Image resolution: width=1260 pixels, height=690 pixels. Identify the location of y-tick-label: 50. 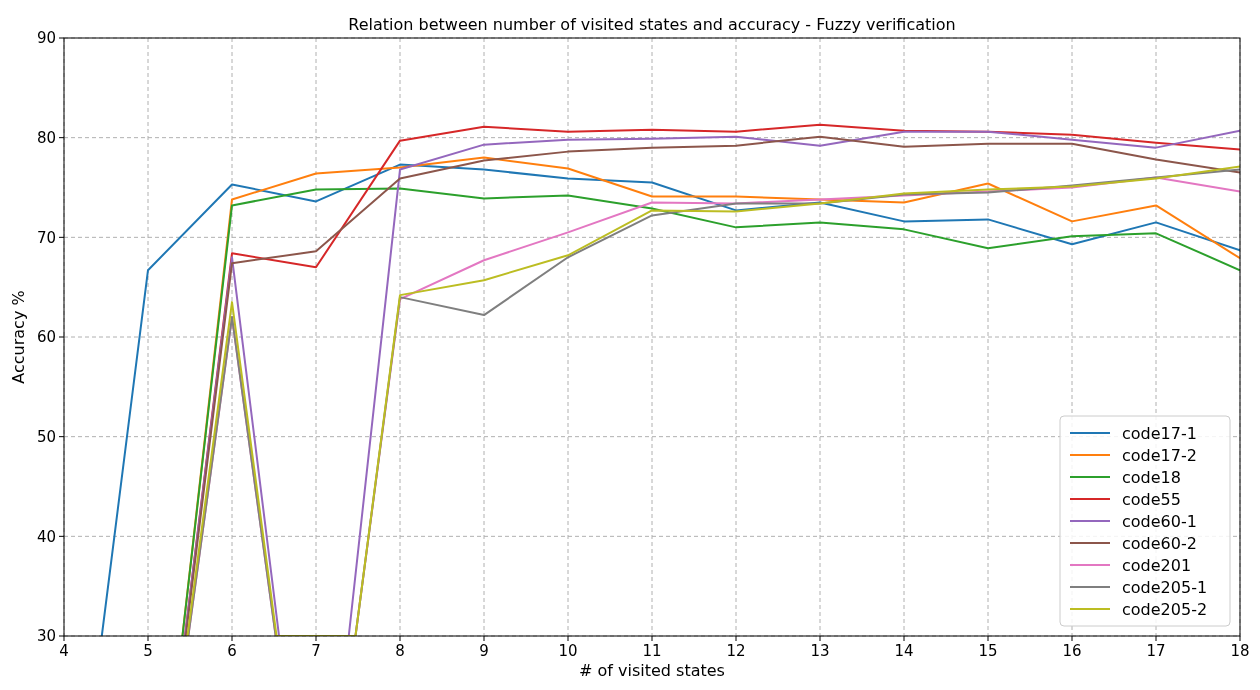
(46, 436).